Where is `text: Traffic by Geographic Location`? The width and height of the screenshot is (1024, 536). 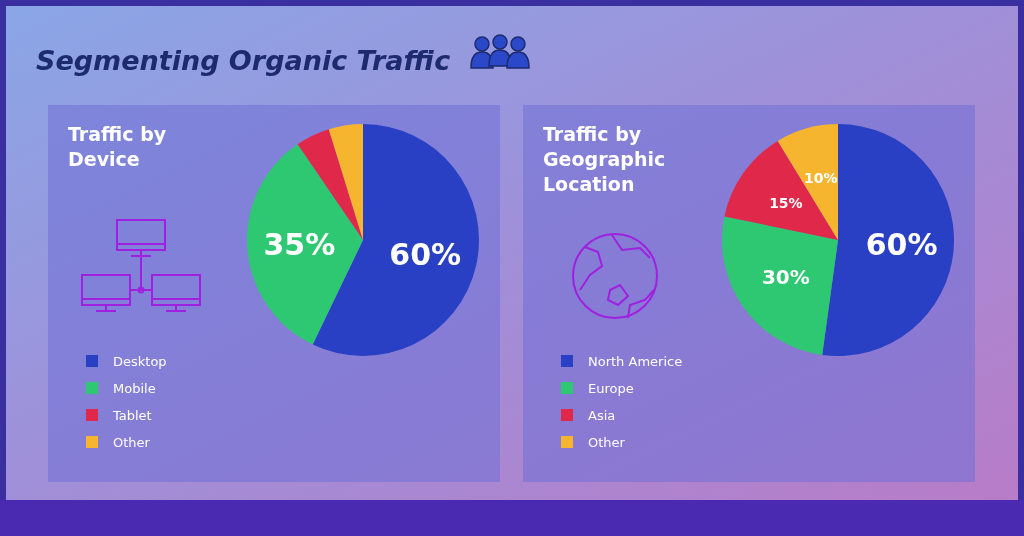
text: Traffic by Geographic Location is located at coordinates (604, 159).